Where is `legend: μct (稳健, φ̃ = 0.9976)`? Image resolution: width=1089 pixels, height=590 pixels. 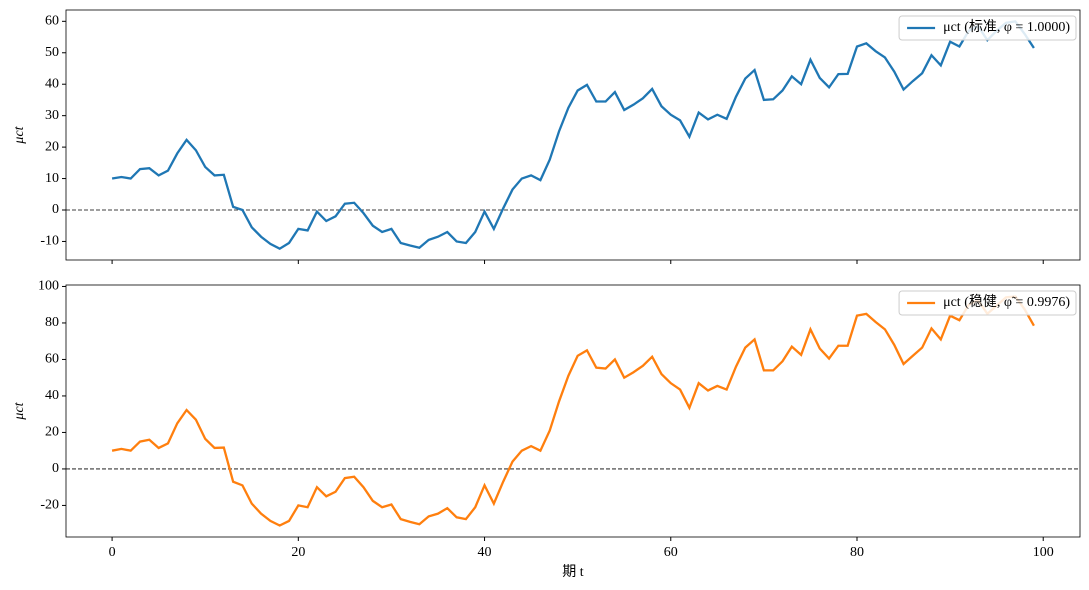
legend: μct (稳健, φ̃ = 0.9976) is located at coordinates (987, 303).